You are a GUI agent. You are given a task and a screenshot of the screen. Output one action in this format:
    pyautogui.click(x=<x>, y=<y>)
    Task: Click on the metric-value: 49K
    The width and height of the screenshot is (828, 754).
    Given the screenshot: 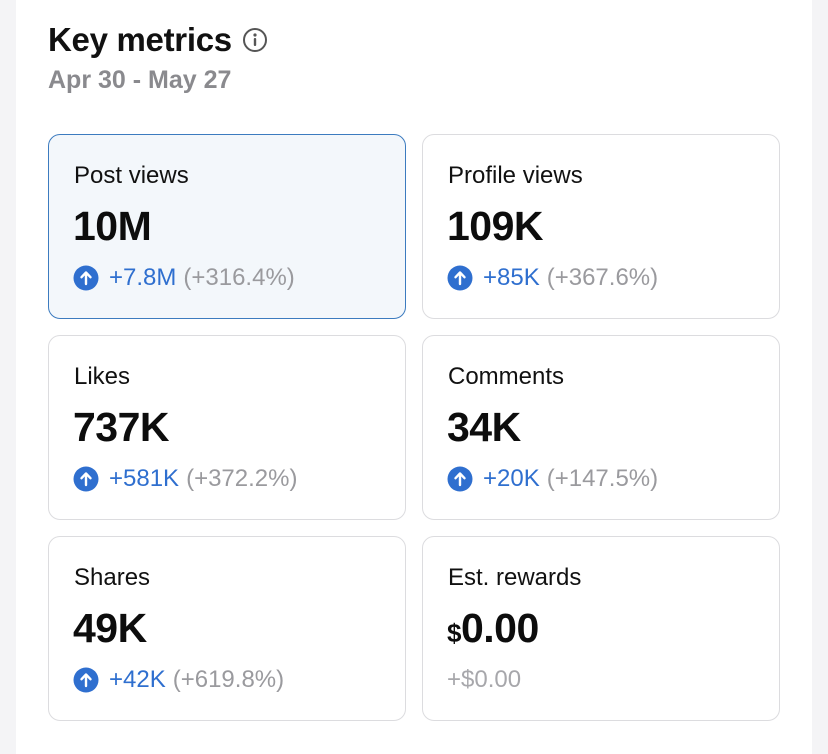 What is the action you would take?
    pyautogui.click(x=110, y=628)
    